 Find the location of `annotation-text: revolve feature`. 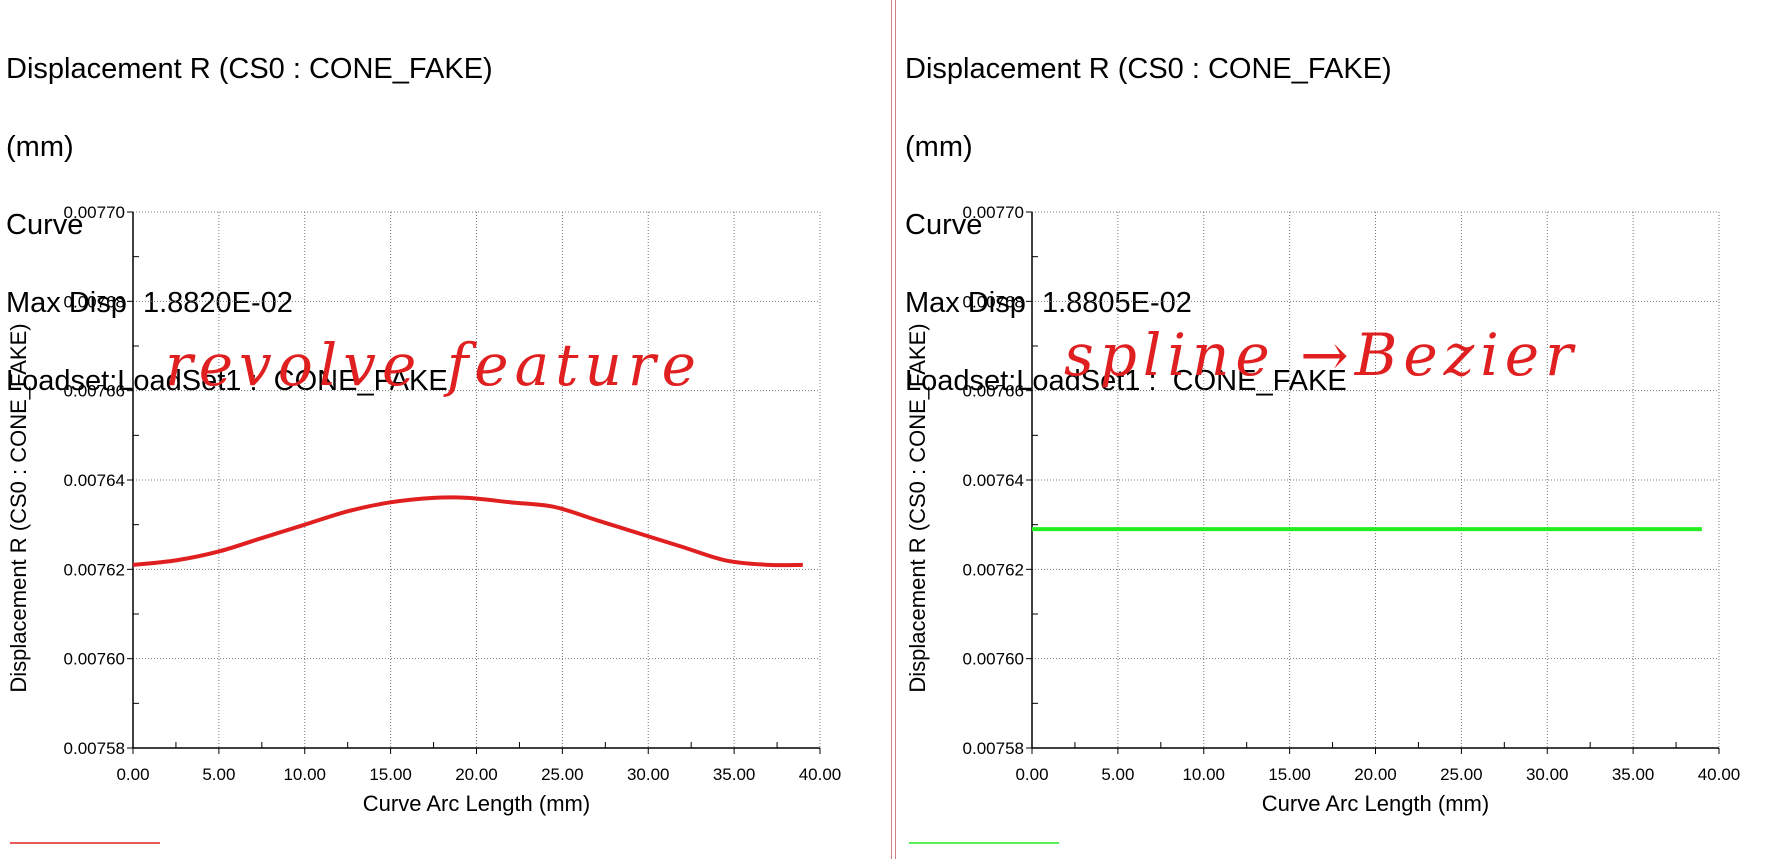

annotation-text: revolve feature is located at coordinates (433, 365).